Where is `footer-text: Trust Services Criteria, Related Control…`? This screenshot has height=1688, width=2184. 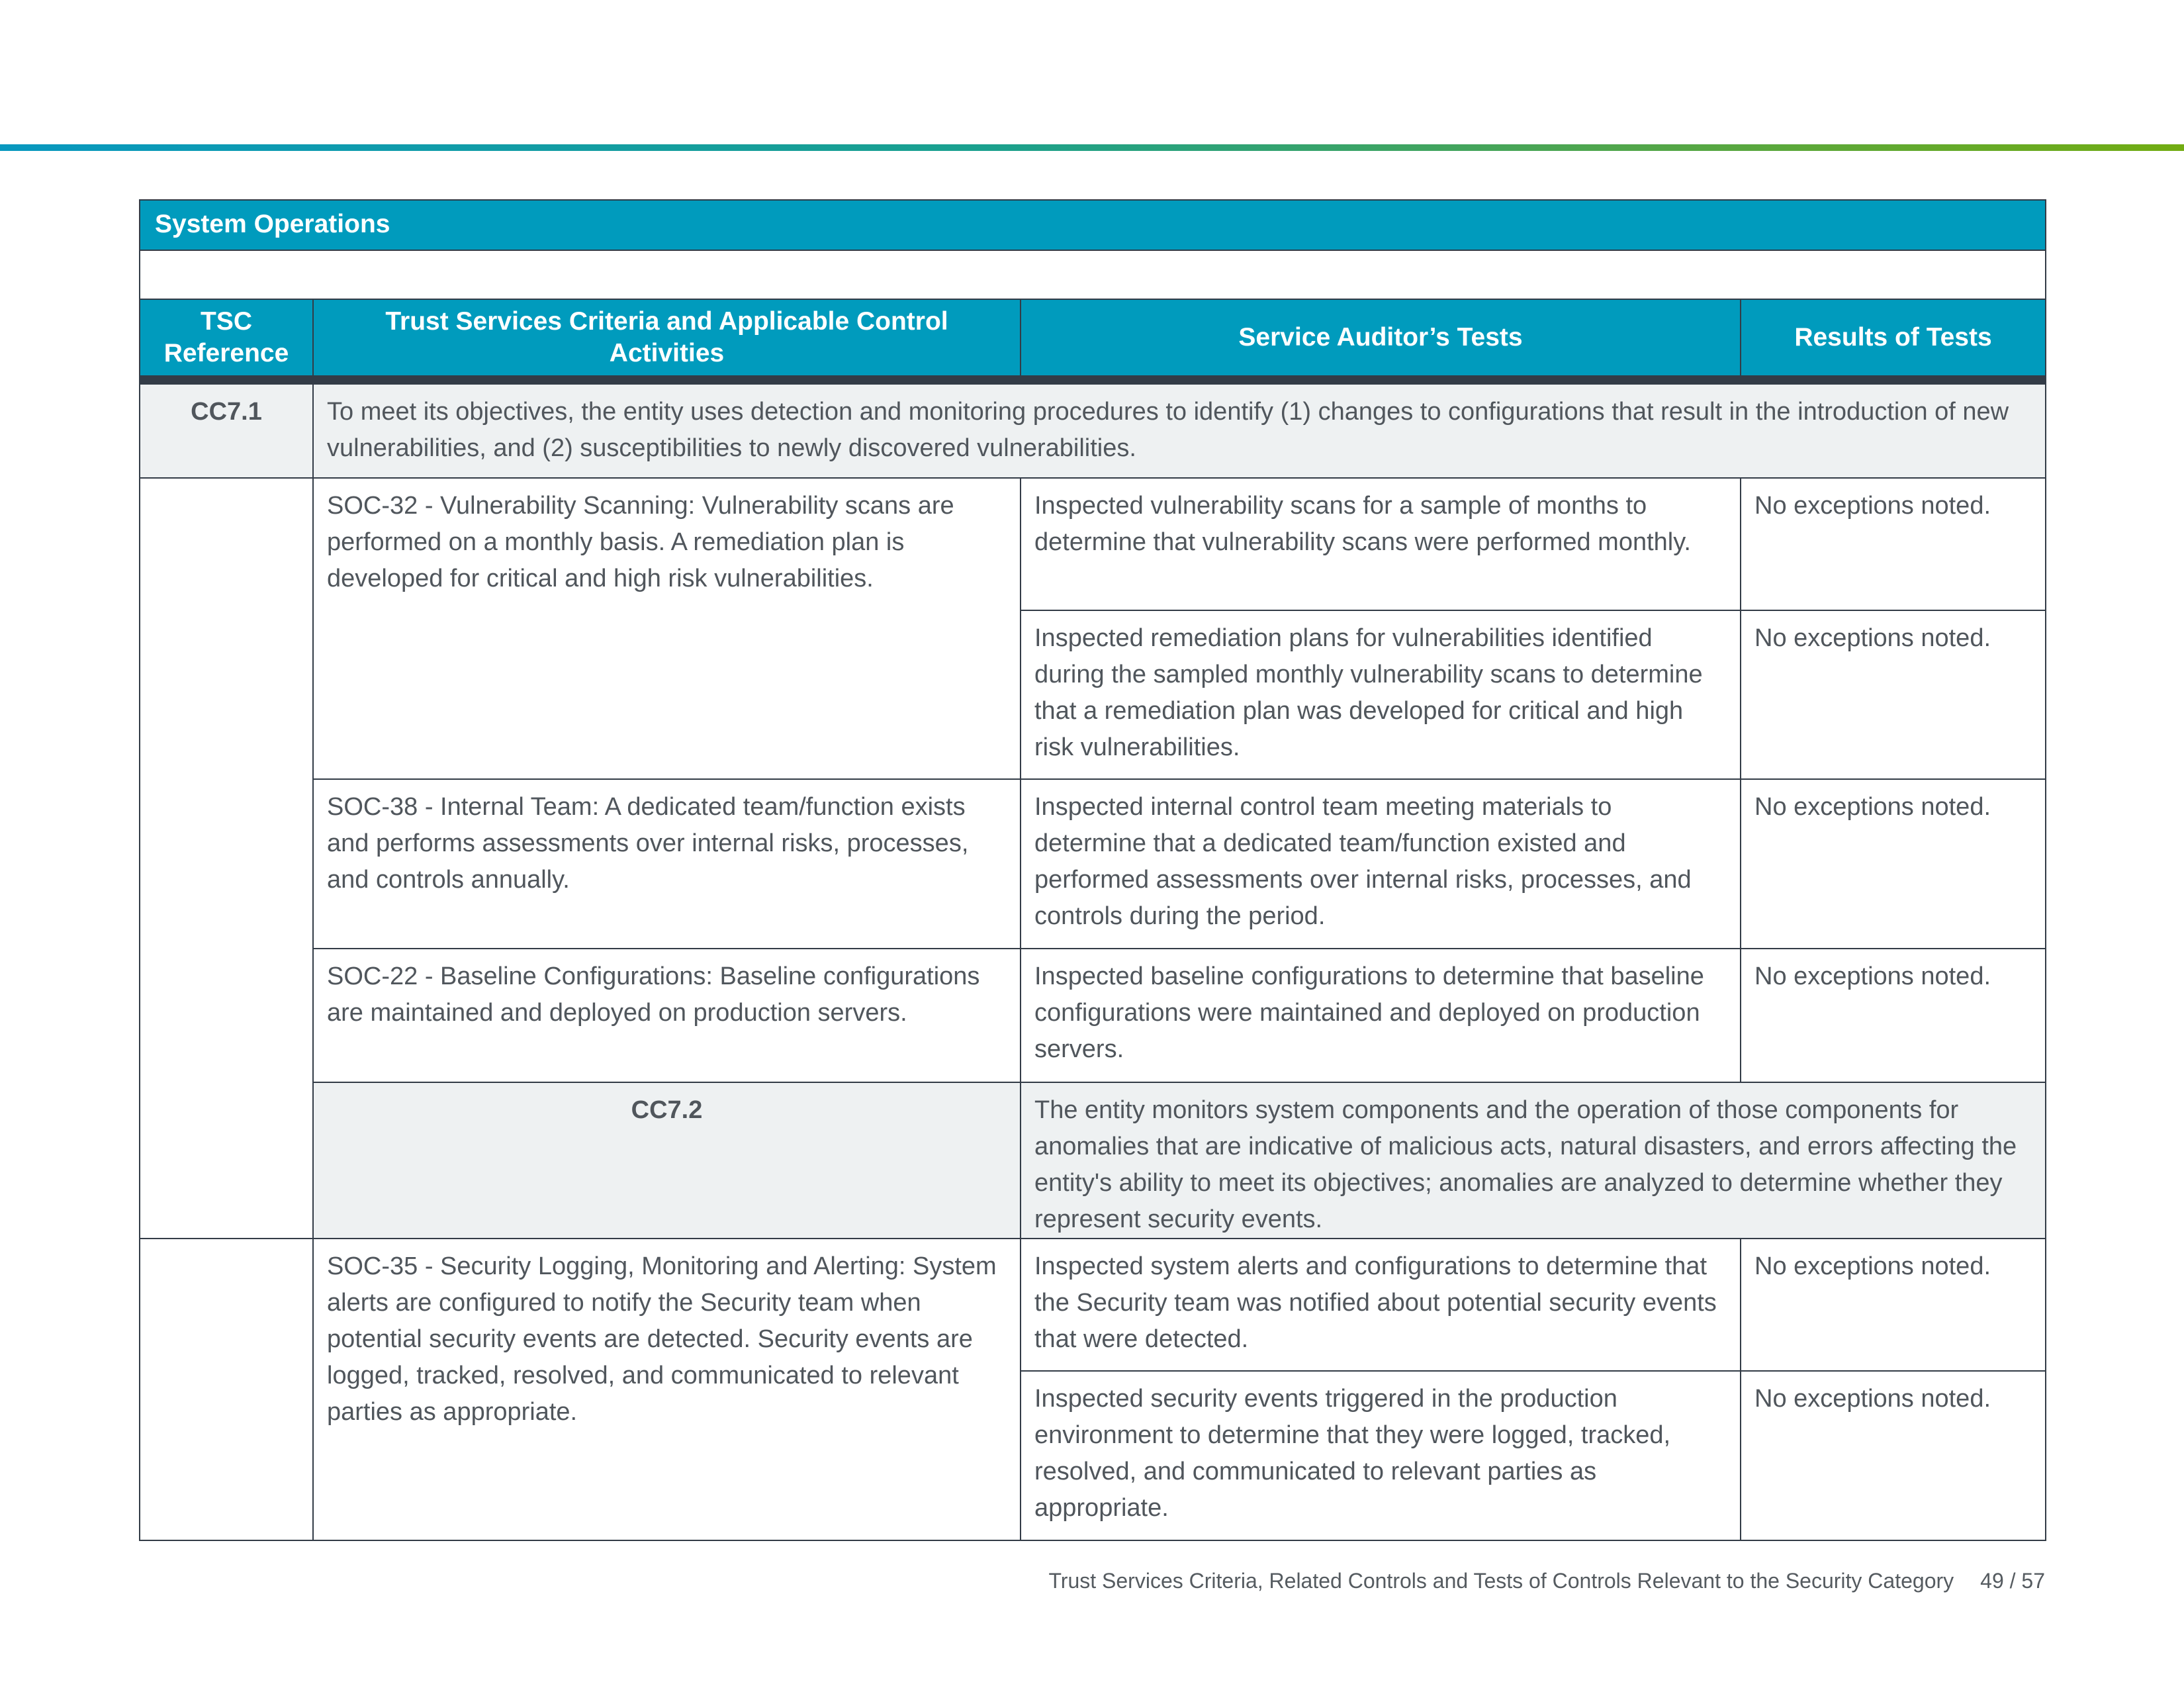
footer-text: Trust Services Criteria, Related Control… is located at coordinates (1501, 1581).